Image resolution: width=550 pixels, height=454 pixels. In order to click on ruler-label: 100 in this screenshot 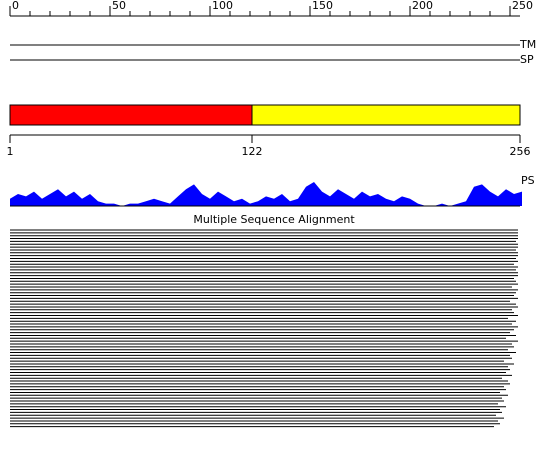, I will do `click(222, 6)`.